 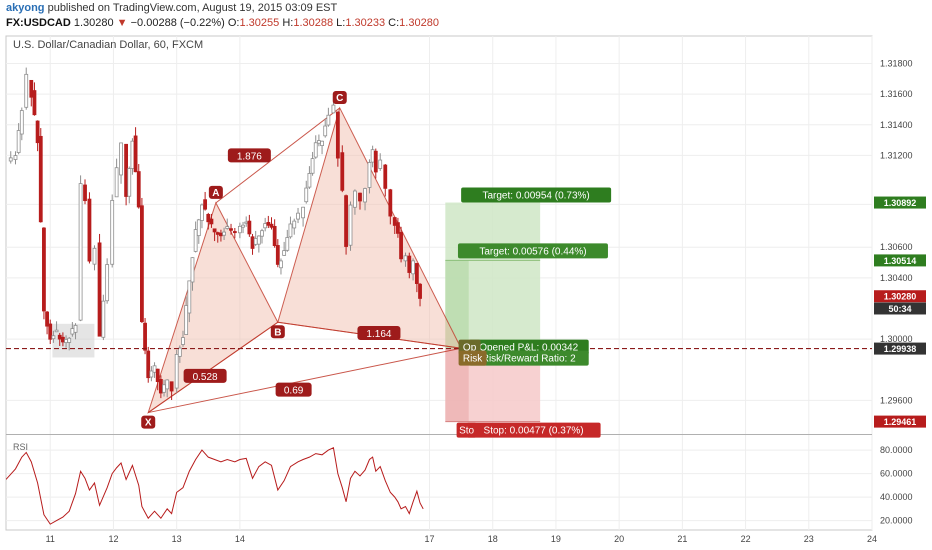 I want to click on last-price: 1.30280, so click(x=93, y=23).